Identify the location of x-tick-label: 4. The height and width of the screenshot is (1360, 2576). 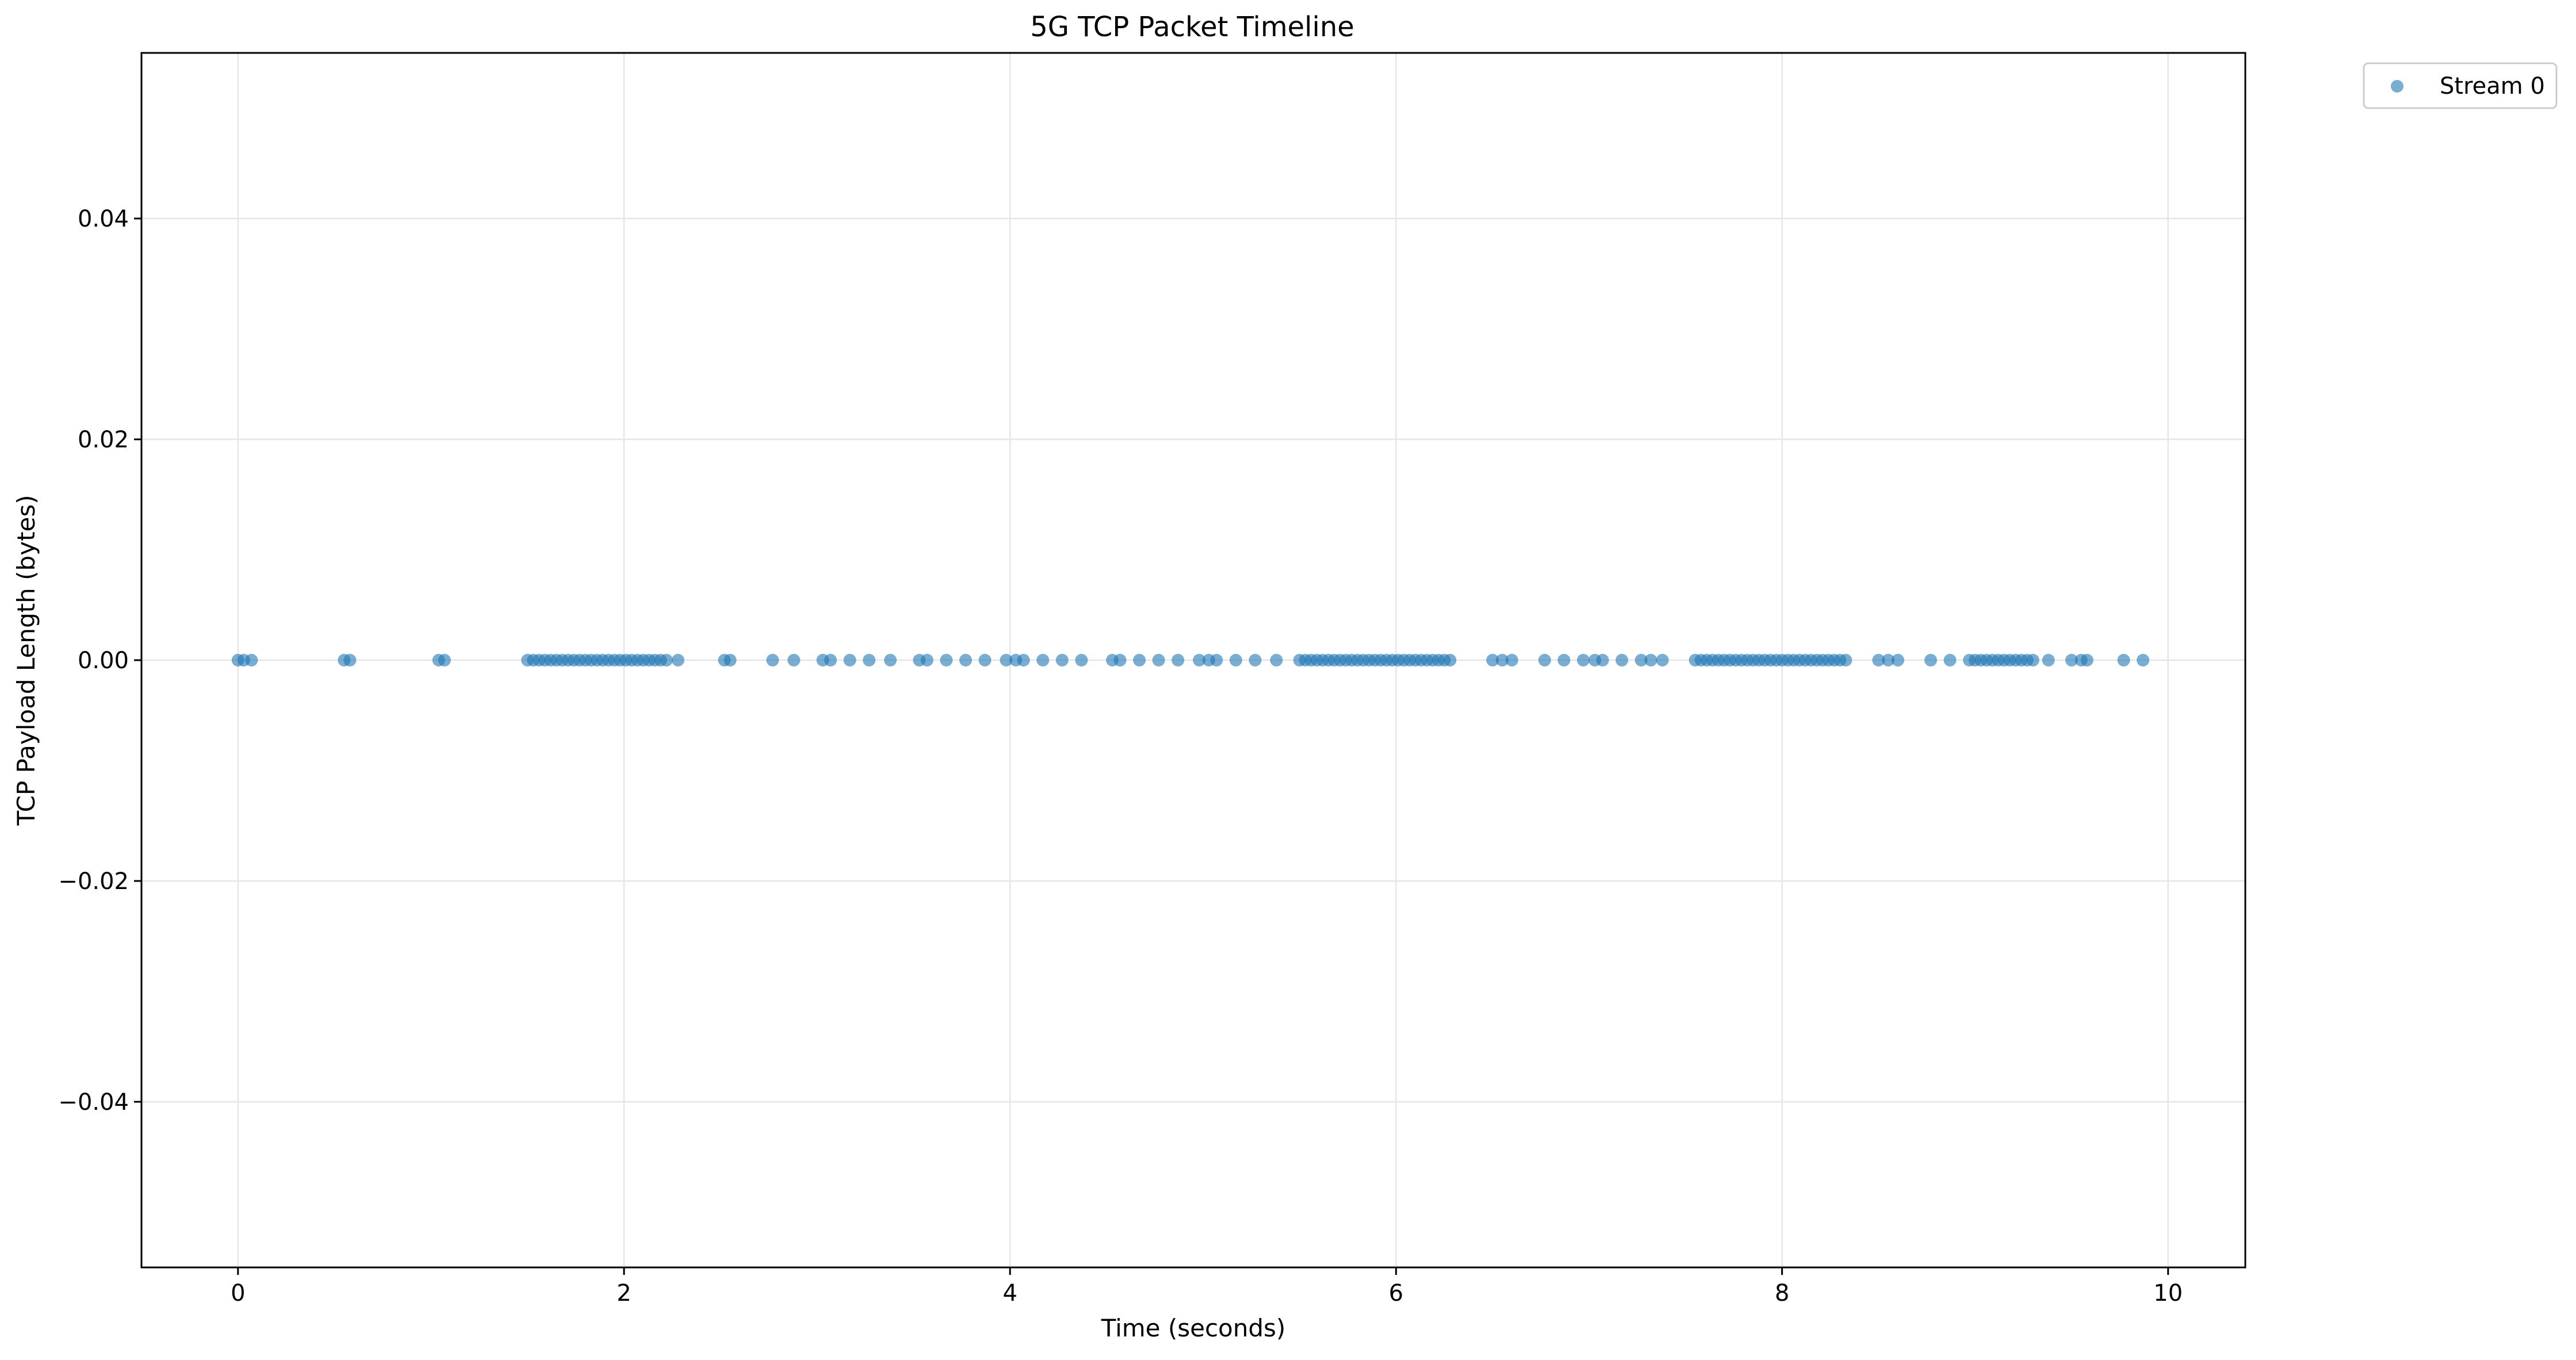
(1009, 1293).